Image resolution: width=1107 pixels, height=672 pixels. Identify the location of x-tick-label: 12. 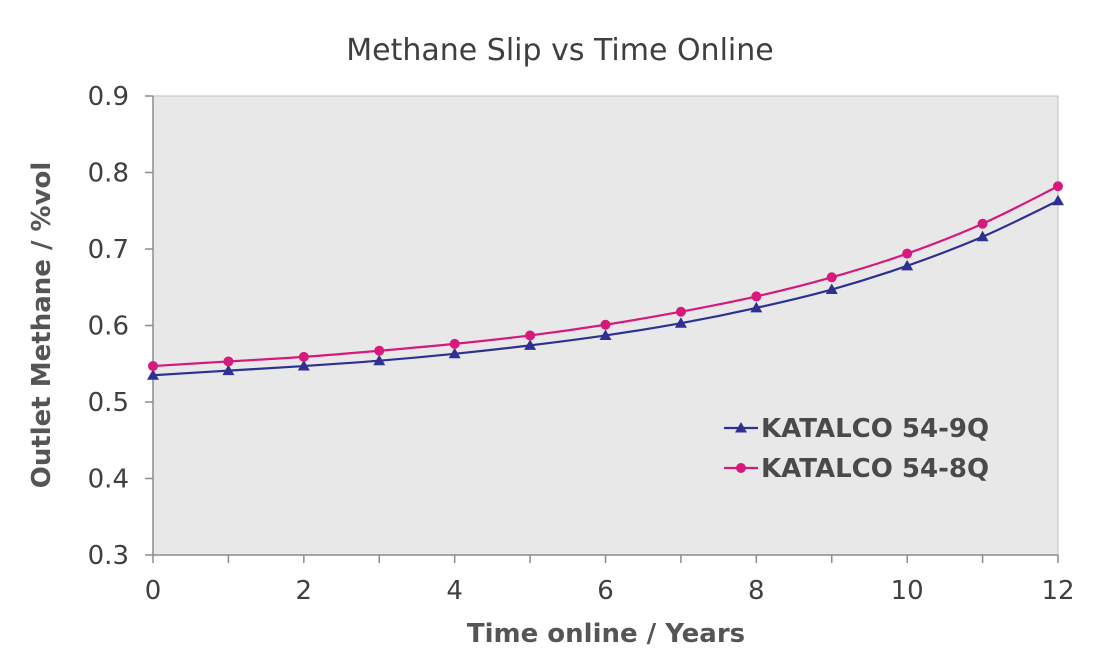
(1057, 591).